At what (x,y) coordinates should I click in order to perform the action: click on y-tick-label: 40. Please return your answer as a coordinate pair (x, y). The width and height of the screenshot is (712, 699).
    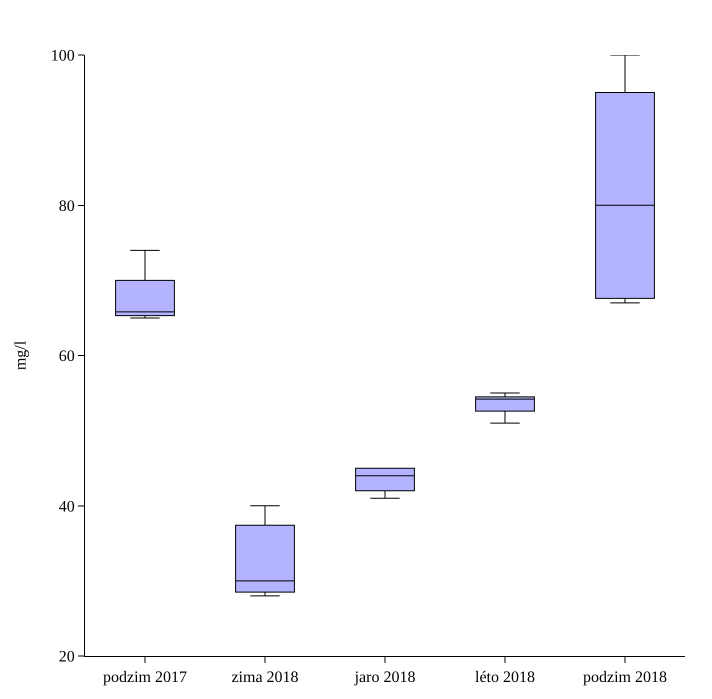
    Looking at the image, I should click on (66, 507).